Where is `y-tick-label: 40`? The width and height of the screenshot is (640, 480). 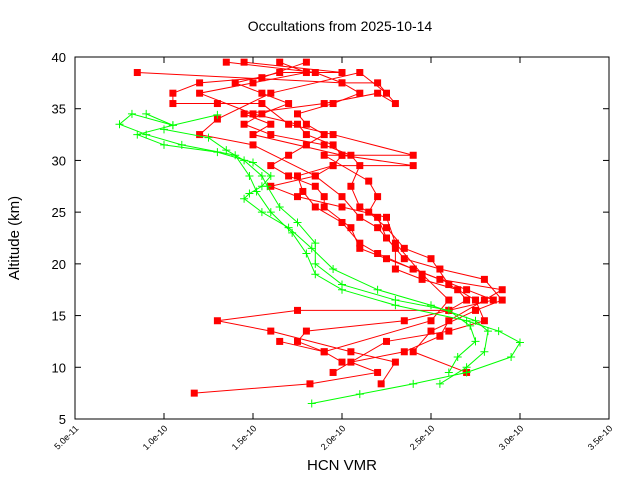 y-tick-label: 40 is located at coordinates (59, 57).